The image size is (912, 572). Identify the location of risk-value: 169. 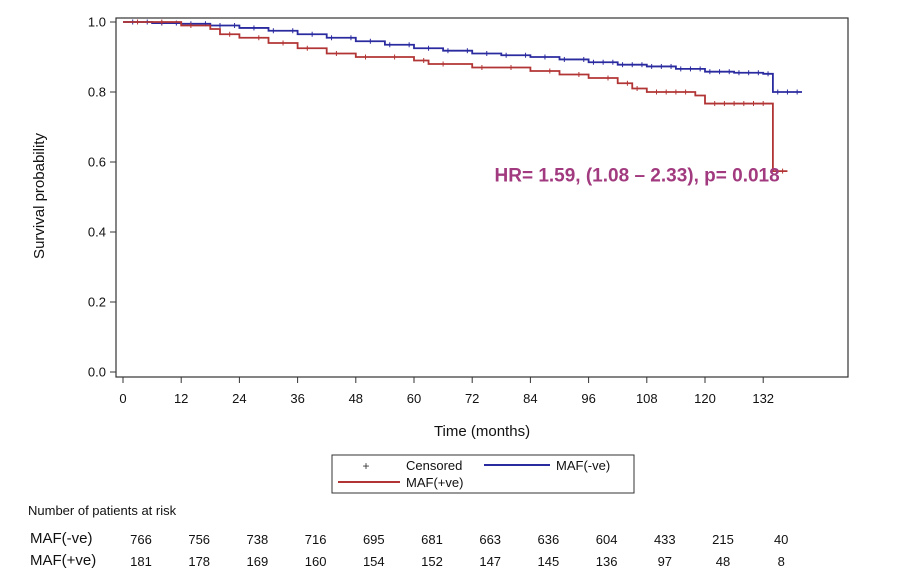
(257, 561).